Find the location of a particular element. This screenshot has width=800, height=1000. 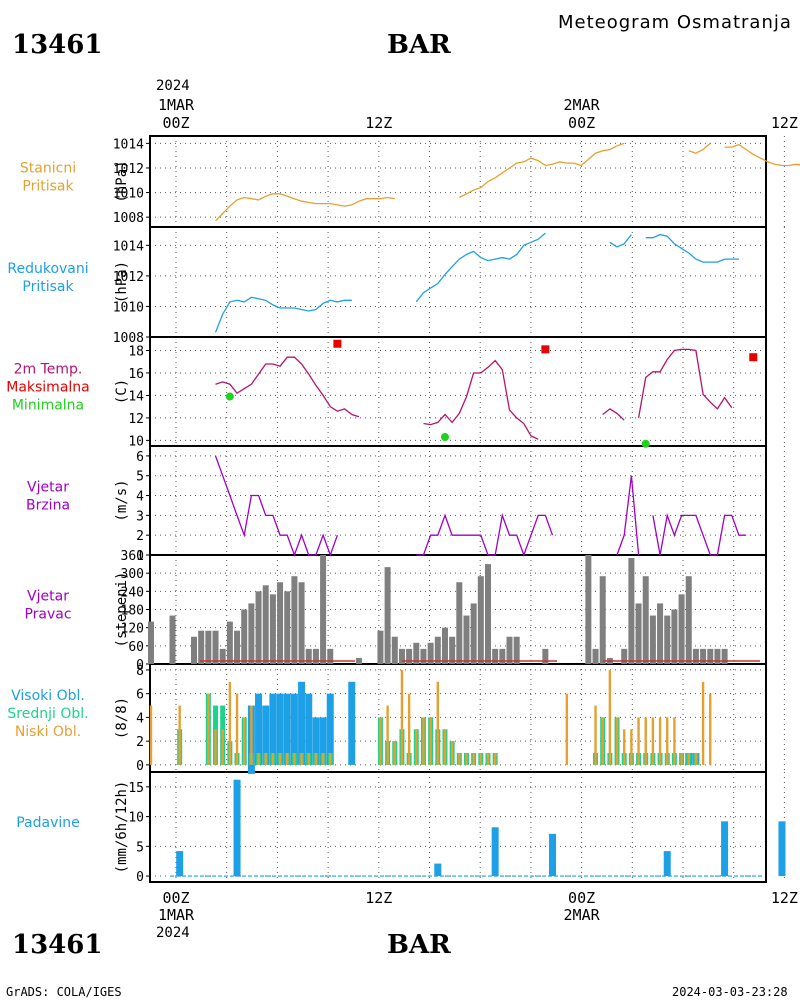

max-temp-marker is located at coordinates (753, 357).